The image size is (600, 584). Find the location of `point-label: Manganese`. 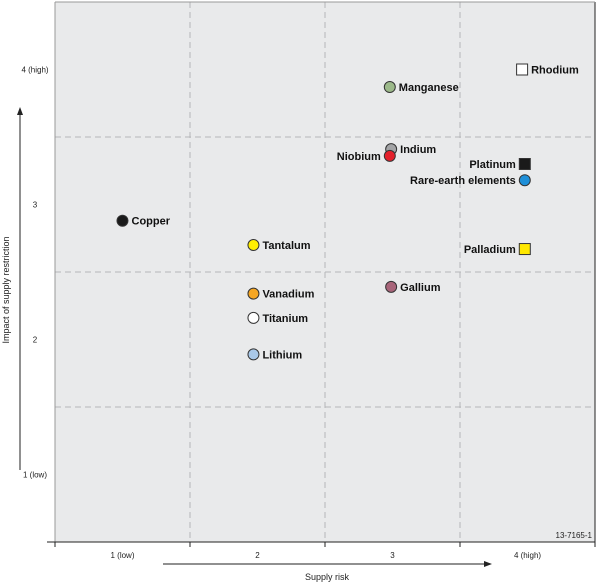

point-label: Manganese is located at coordinates (429, 88).